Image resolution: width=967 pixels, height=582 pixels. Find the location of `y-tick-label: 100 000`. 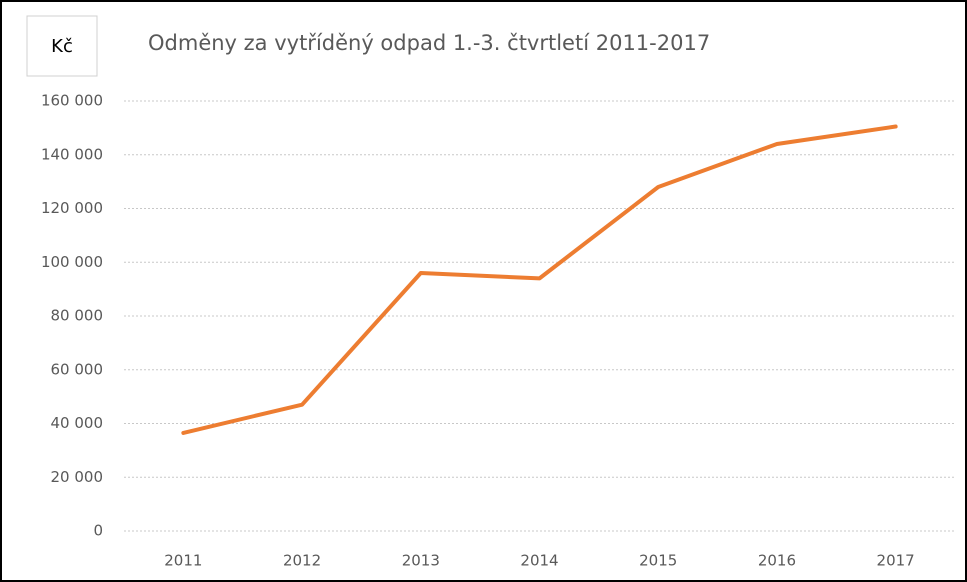

y-tick-label: 100 000 is located at coordinates (72, 262).